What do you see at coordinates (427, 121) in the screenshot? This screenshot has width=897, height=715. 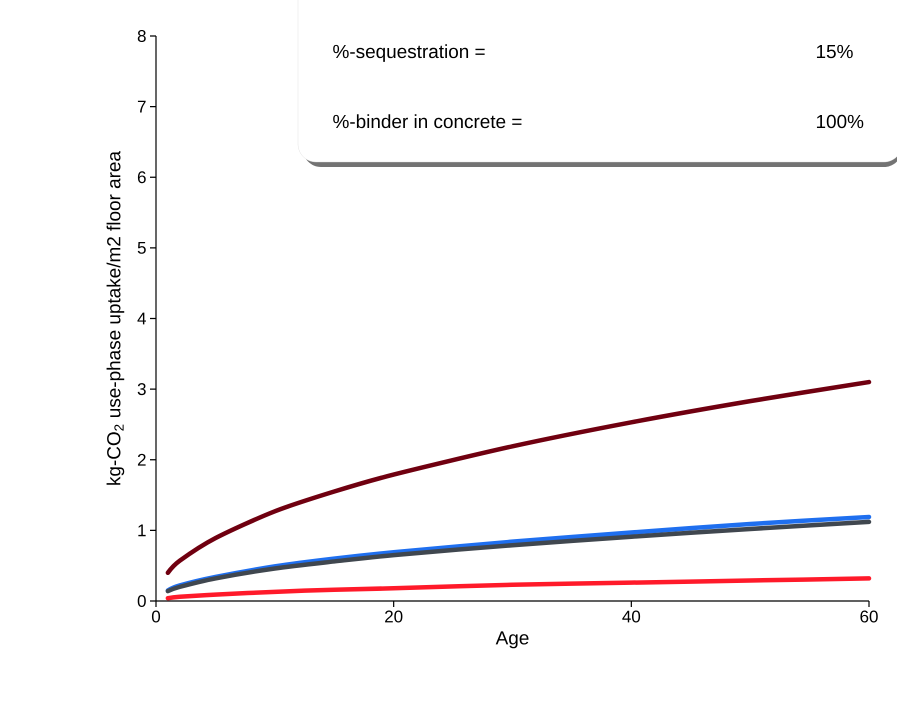 I see `annotation: %-binder in concrete =` at bounding box center [427, 121].